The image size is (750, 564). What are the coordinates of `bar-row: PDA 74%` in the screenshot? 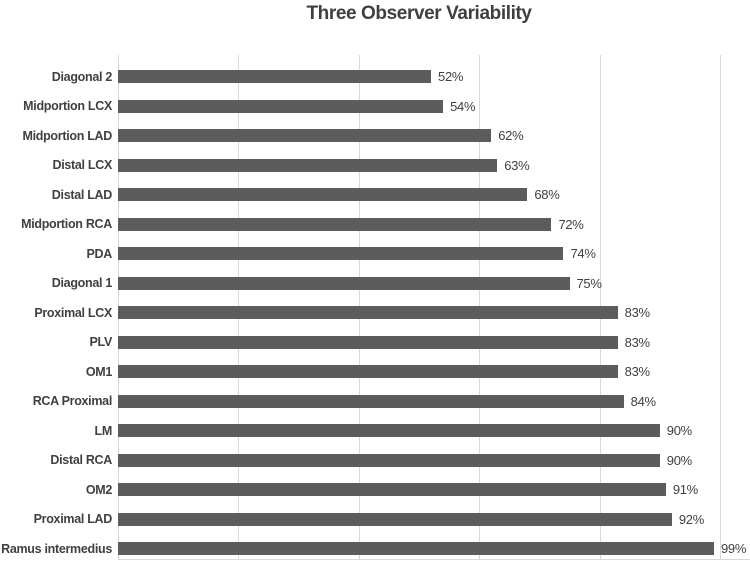 It's located at (375, 254).